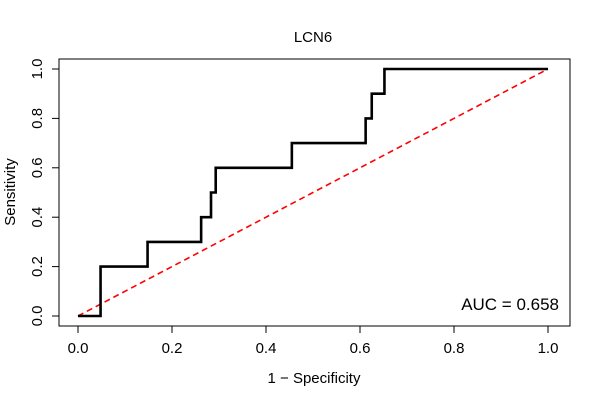  Describe the element at coordinates (548, 348) in the screenshot. I see `x-tick-label: 1.0` at that location.